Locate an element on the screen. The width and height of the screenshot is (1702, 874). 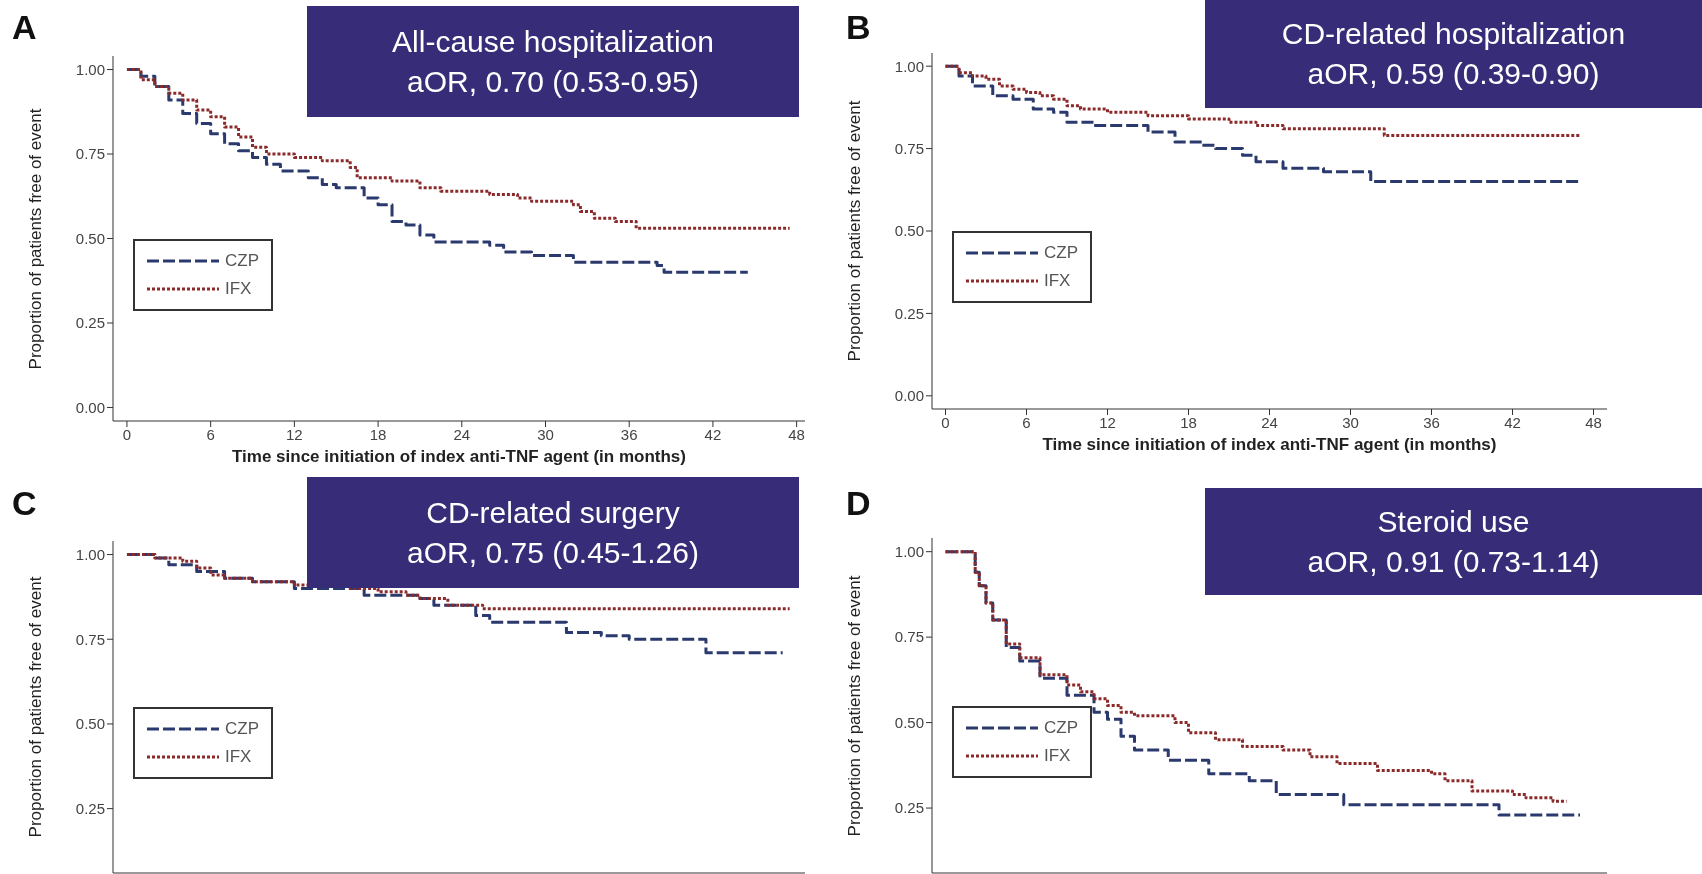
text: C is located at coordinates (24, 503).